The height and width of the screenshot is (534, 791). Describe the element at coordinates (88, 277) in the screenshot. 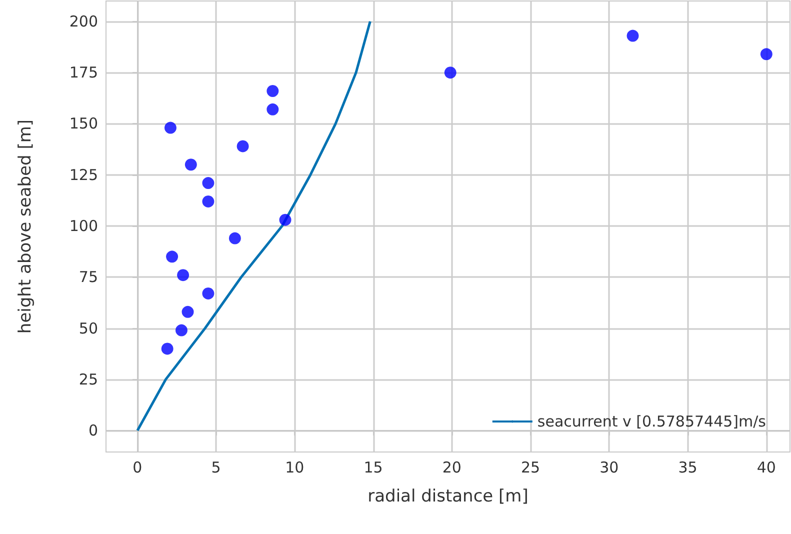

I see `y-tick-label: 75` at that location.